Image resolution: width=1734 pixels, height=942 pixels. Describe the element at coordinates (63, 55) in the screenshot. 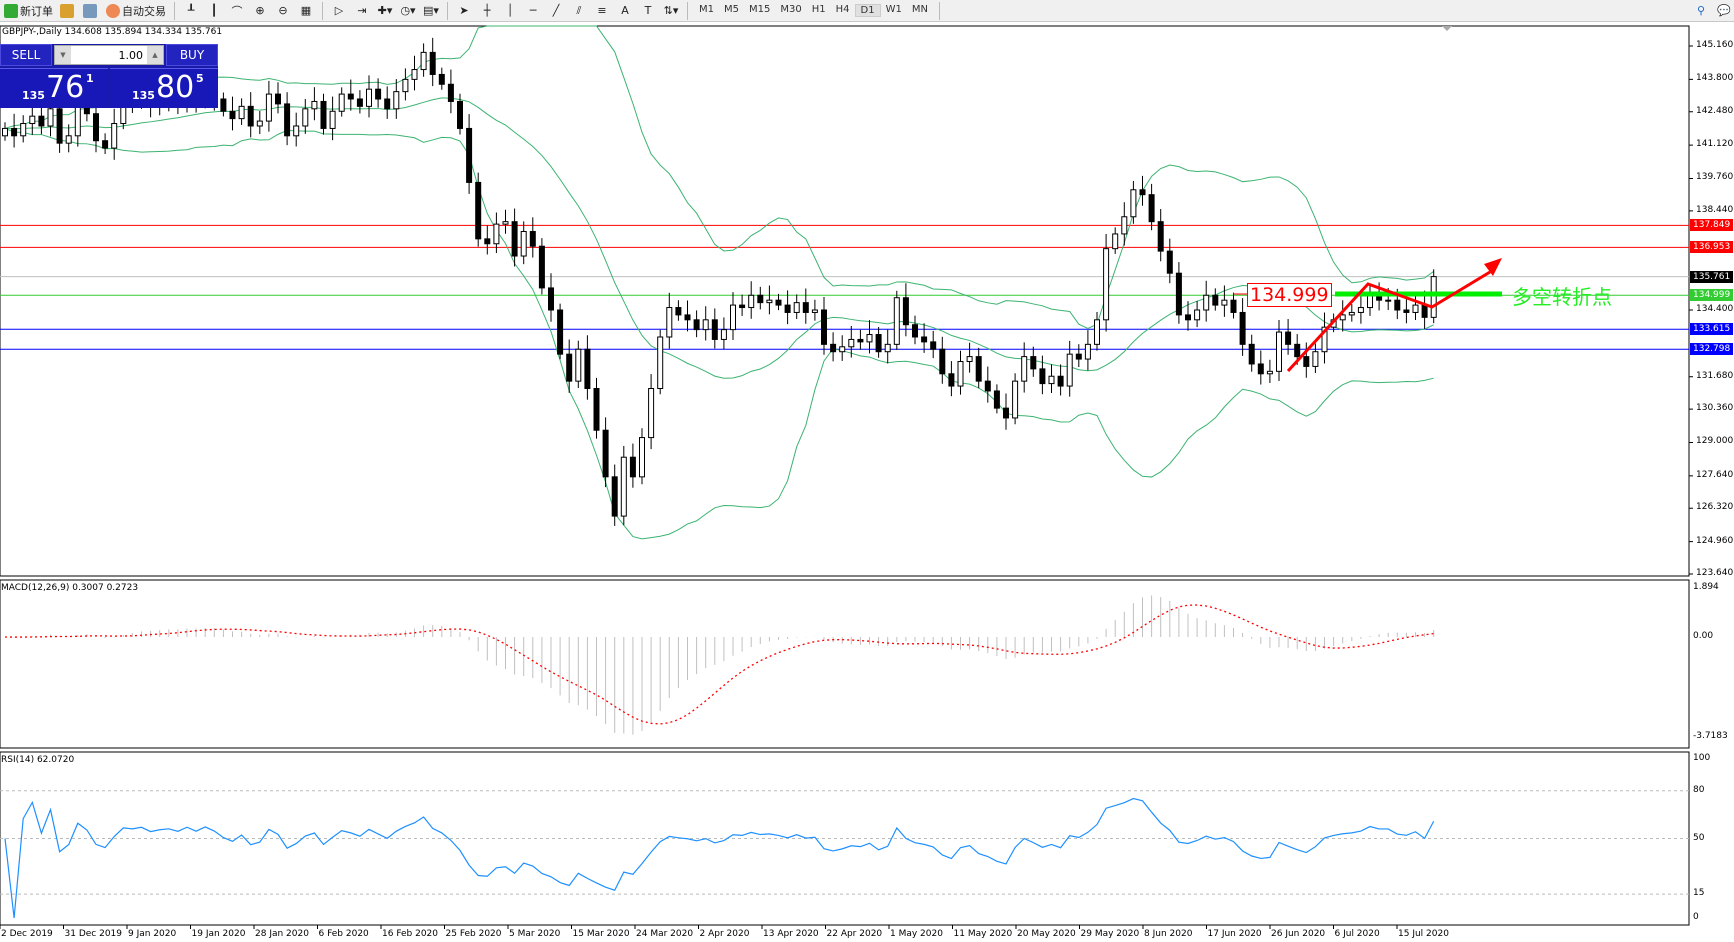

I see `lot-decrease-button: ▼` at that location.